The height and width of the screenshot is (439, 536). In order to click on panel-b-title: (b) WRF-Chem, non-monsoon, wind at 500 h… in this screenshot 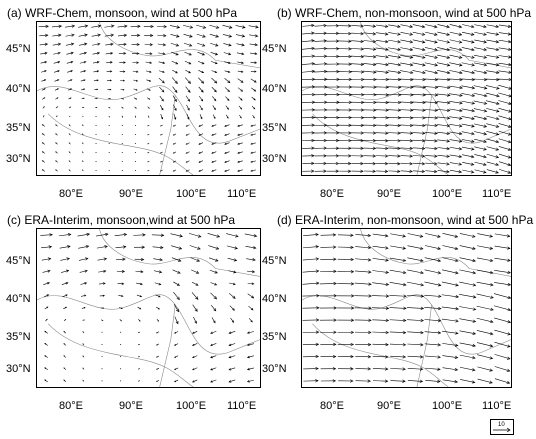, I will do `click(404, 13)`.